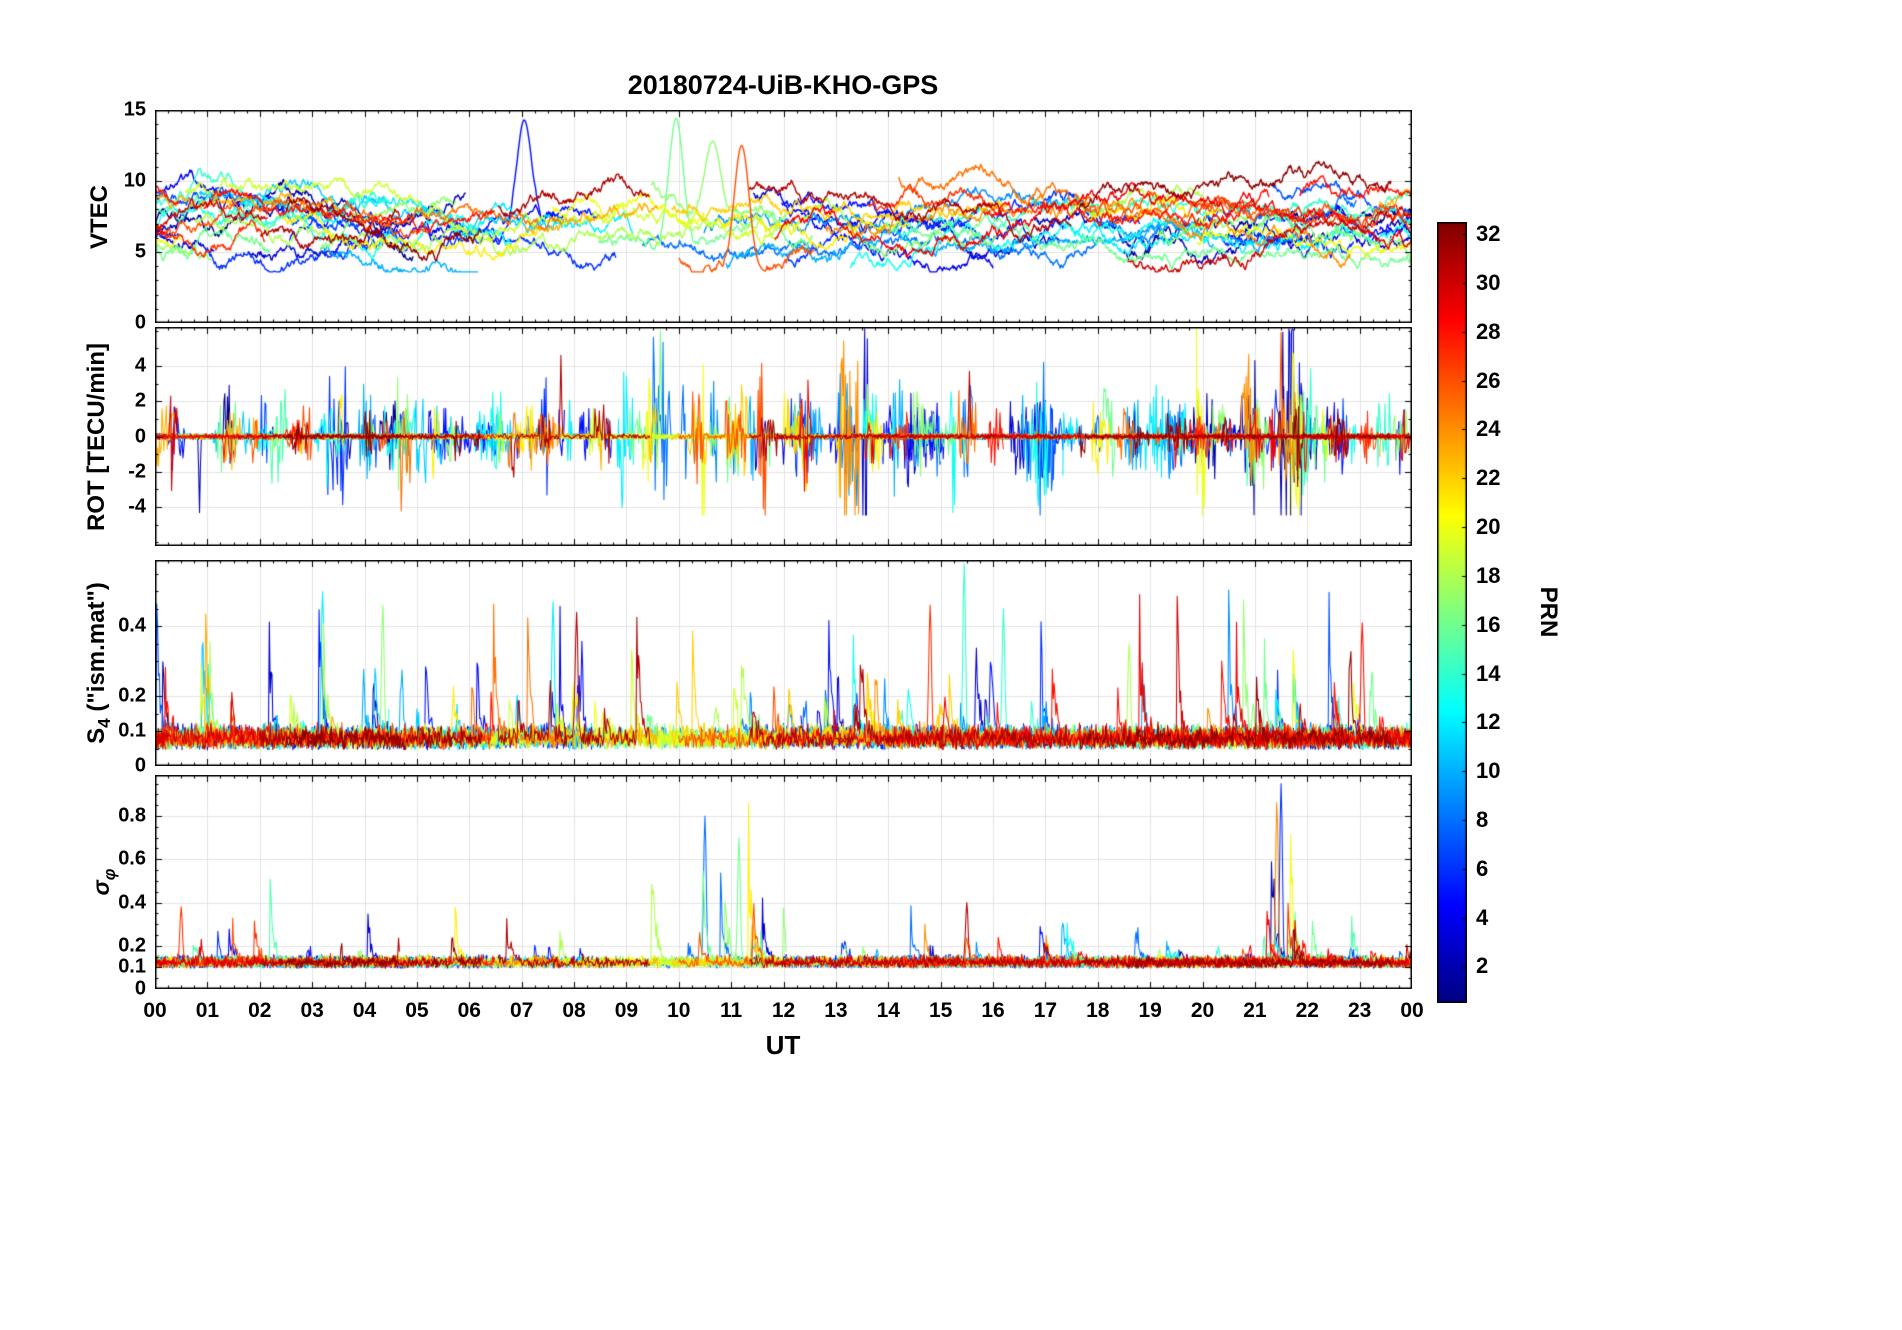 The height and width of the screenshot is (1330, 1902). I want to click on s4-axis-label: S4 ("ism.mat"), so click(99, 663).